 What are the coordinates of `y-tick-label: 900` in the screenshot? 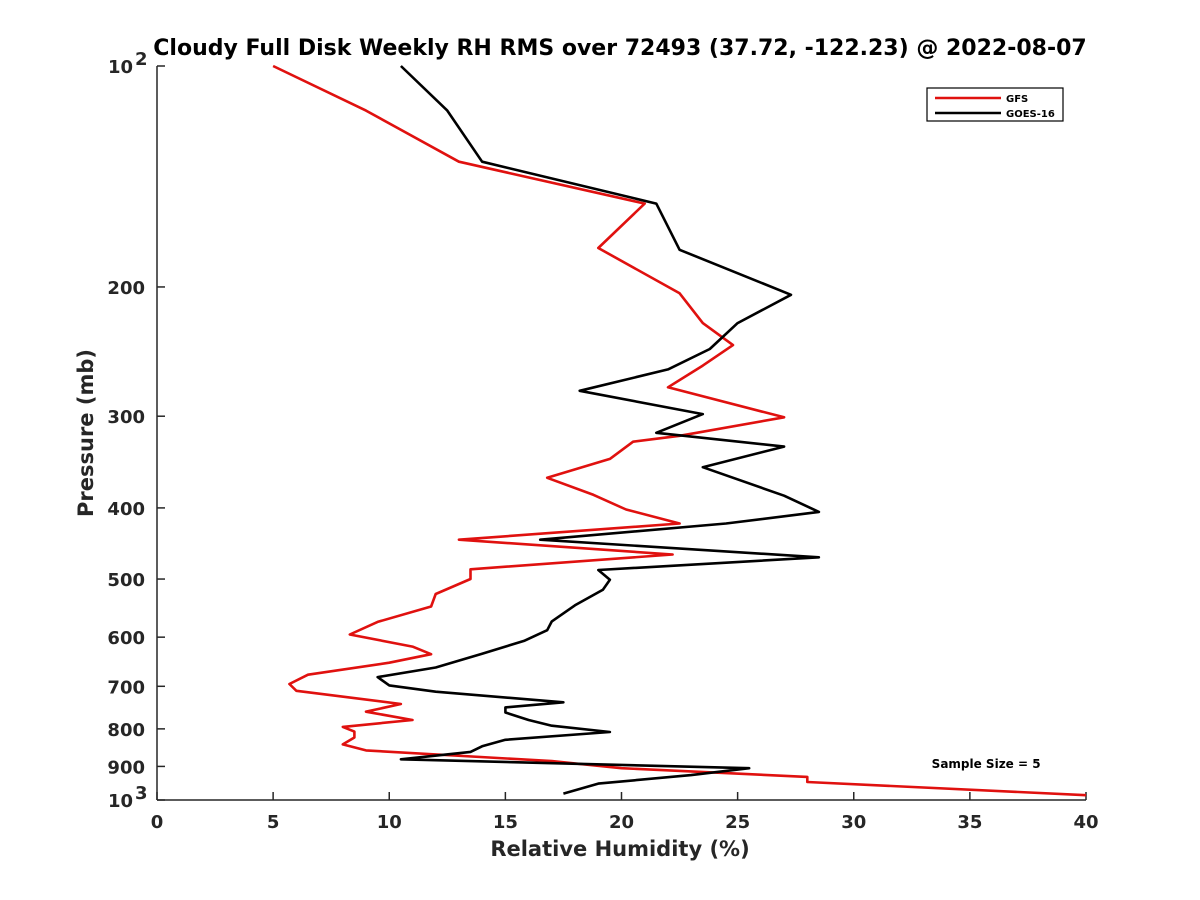 It's located at (126, 767).